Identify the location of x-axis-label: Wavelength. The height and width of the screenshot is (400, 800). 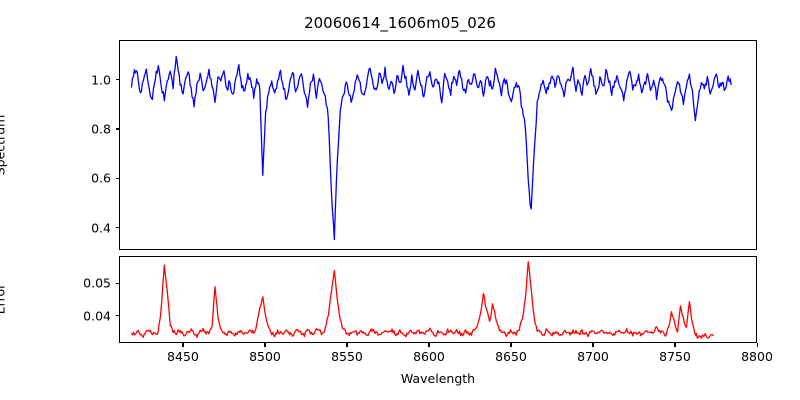
(438, 378).